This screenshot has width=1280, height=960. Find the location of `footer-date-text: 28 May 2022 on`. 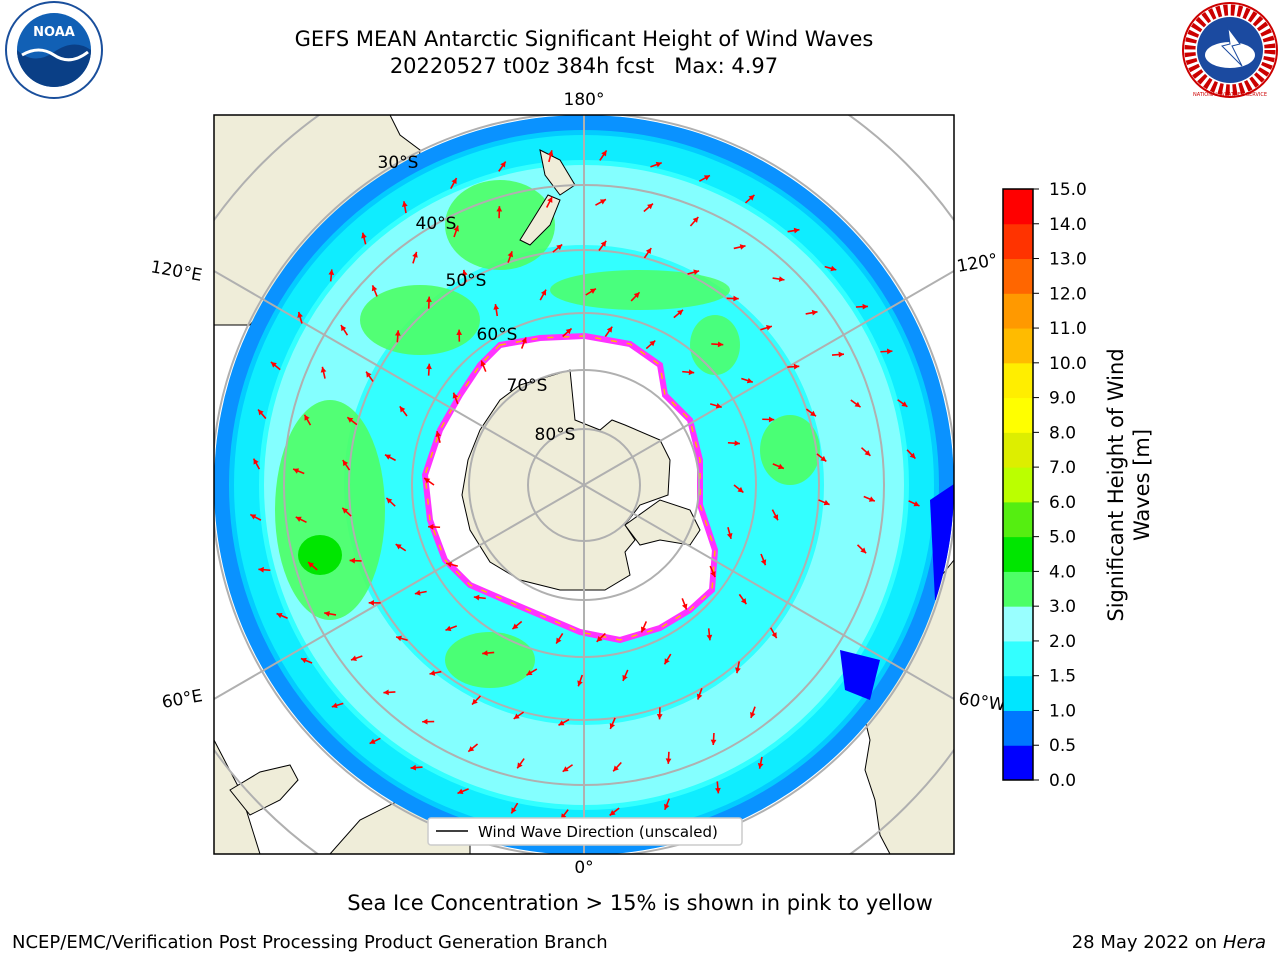

footer-date-text: 28 May 2022 on is located at coordinates (1144, 942).